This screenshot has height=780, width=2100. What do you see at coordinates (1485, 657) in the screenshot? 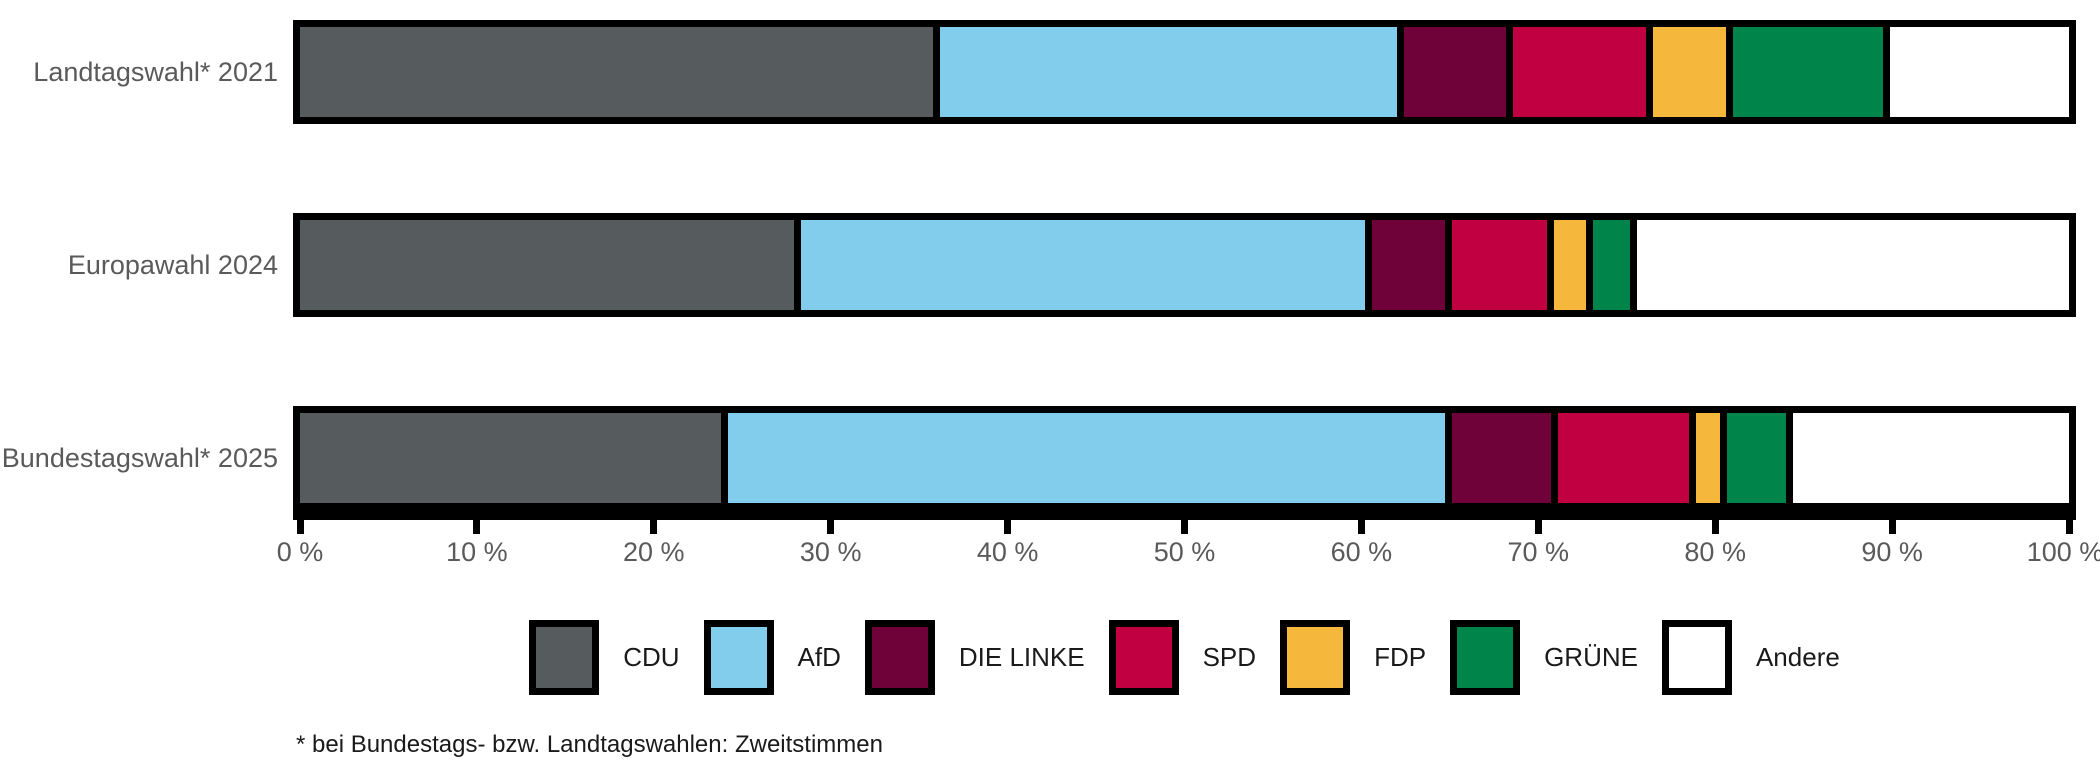
I see `legend-swatch-grune` at bounding box center [1485, 657].